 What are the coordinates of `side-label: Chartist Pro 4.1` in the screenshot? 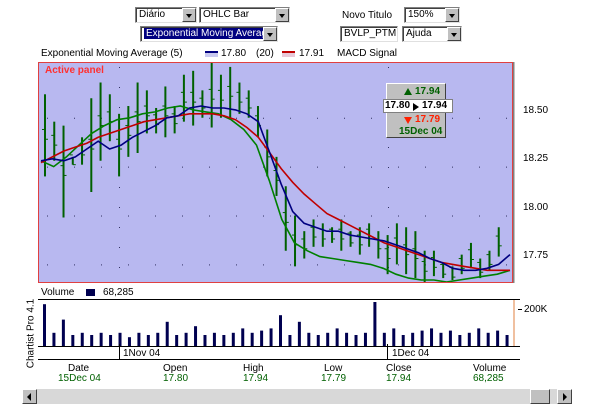 It's located at (31, 335).